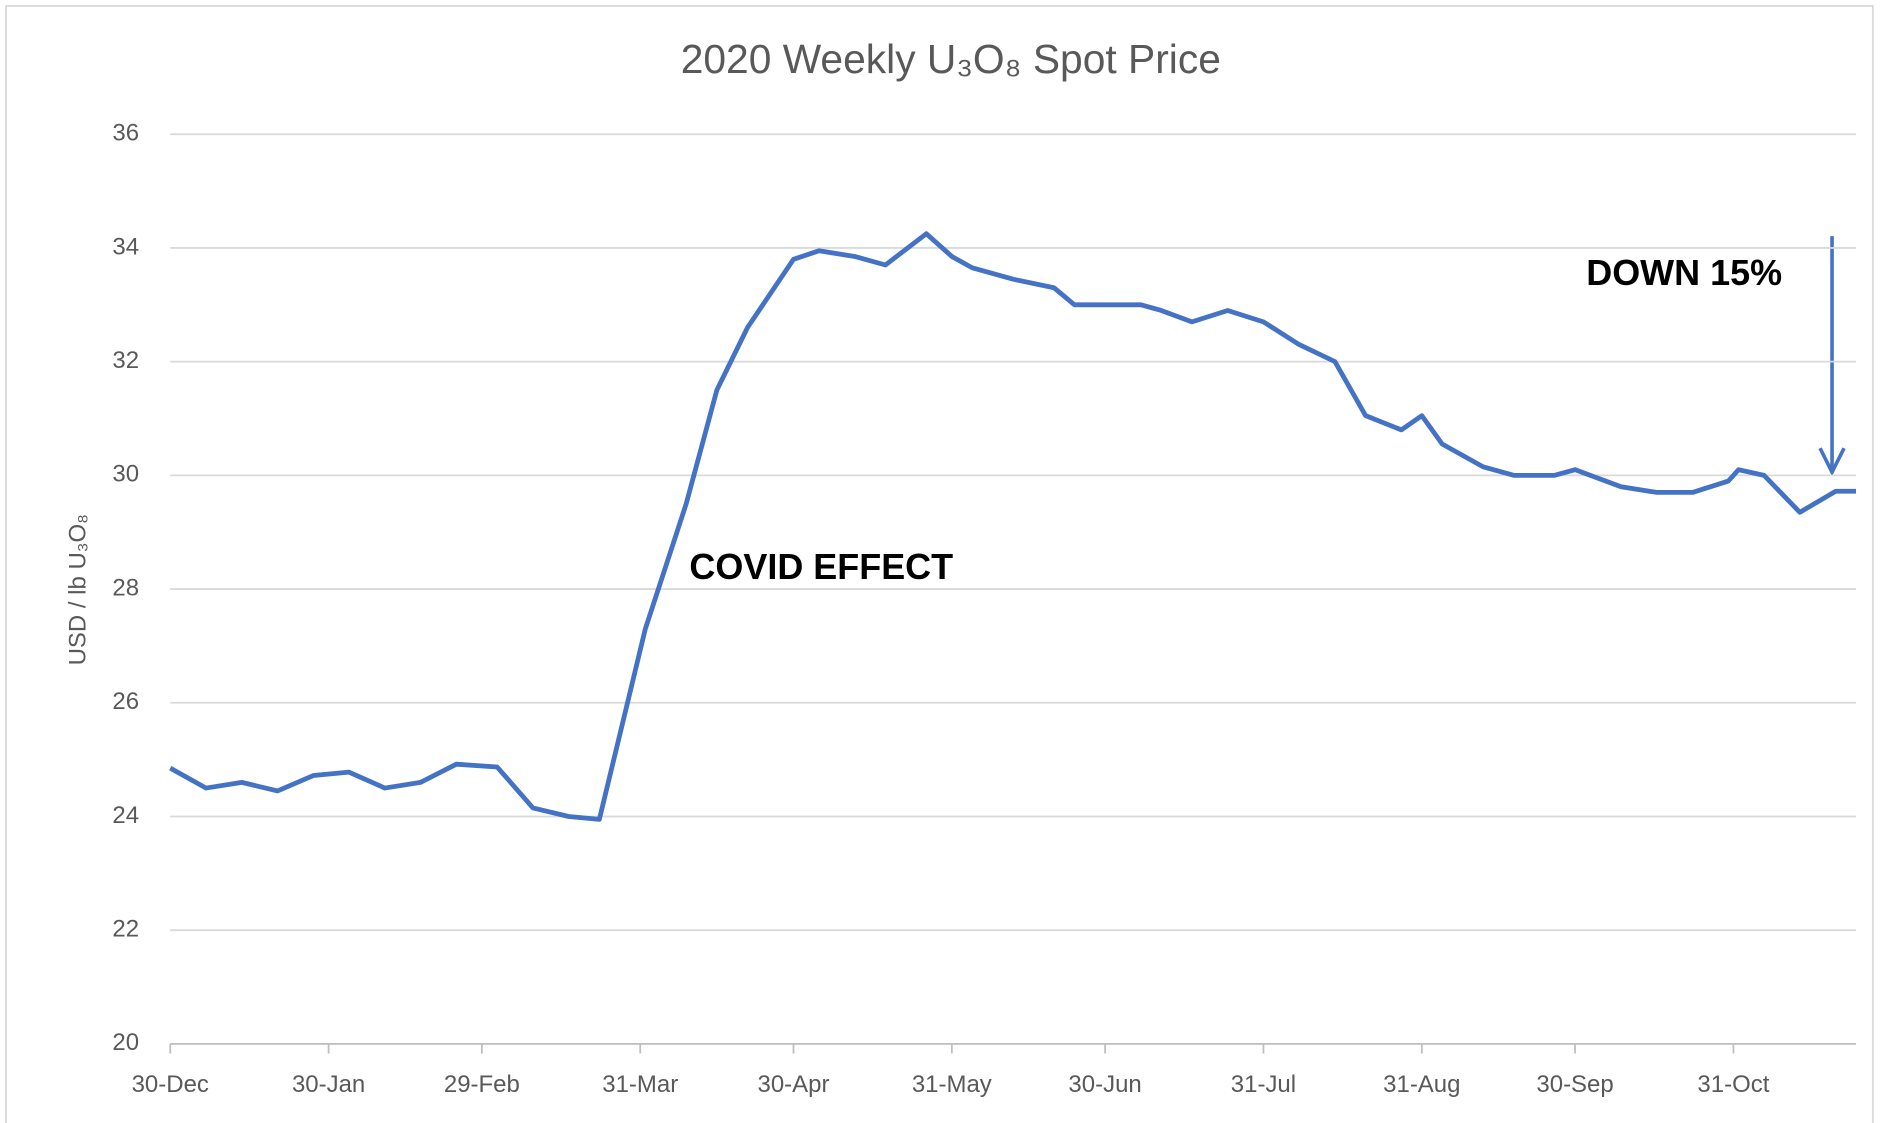 Image resolution: width=1880 pixels, height=1123 pixels. What do you see at coordinates (1832, 356) in the screenshot?
I see `arrow` at bounding box center [1832, 356].